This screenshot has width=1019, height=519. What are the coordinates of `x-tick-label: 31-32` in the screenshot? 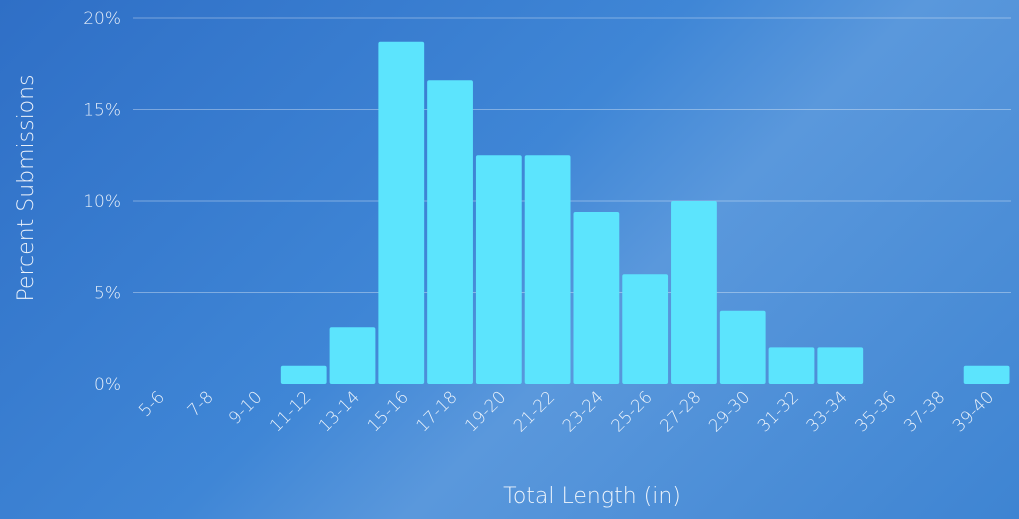 It's located at (778, 411).